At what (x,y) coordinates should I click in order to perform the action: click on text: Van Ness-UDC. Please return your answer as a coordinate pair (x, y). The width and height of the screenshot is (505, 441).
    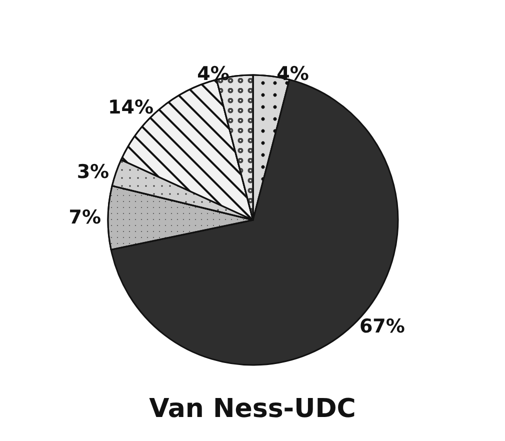
    Looking at the image, I should click on (252, 409).